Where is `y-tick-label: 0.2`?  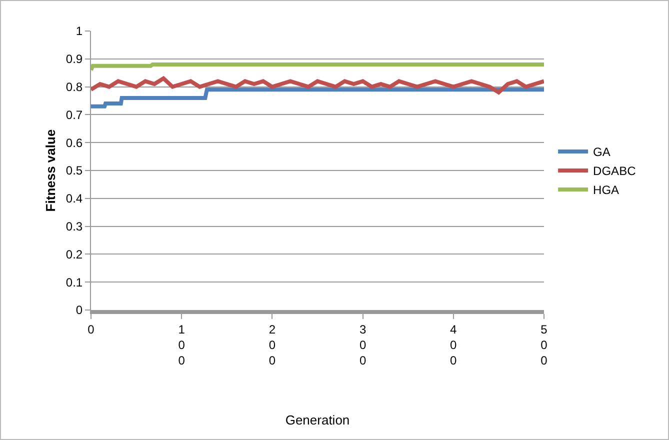 y-tick-label: 0.2 is located at coordinates (74, 254).